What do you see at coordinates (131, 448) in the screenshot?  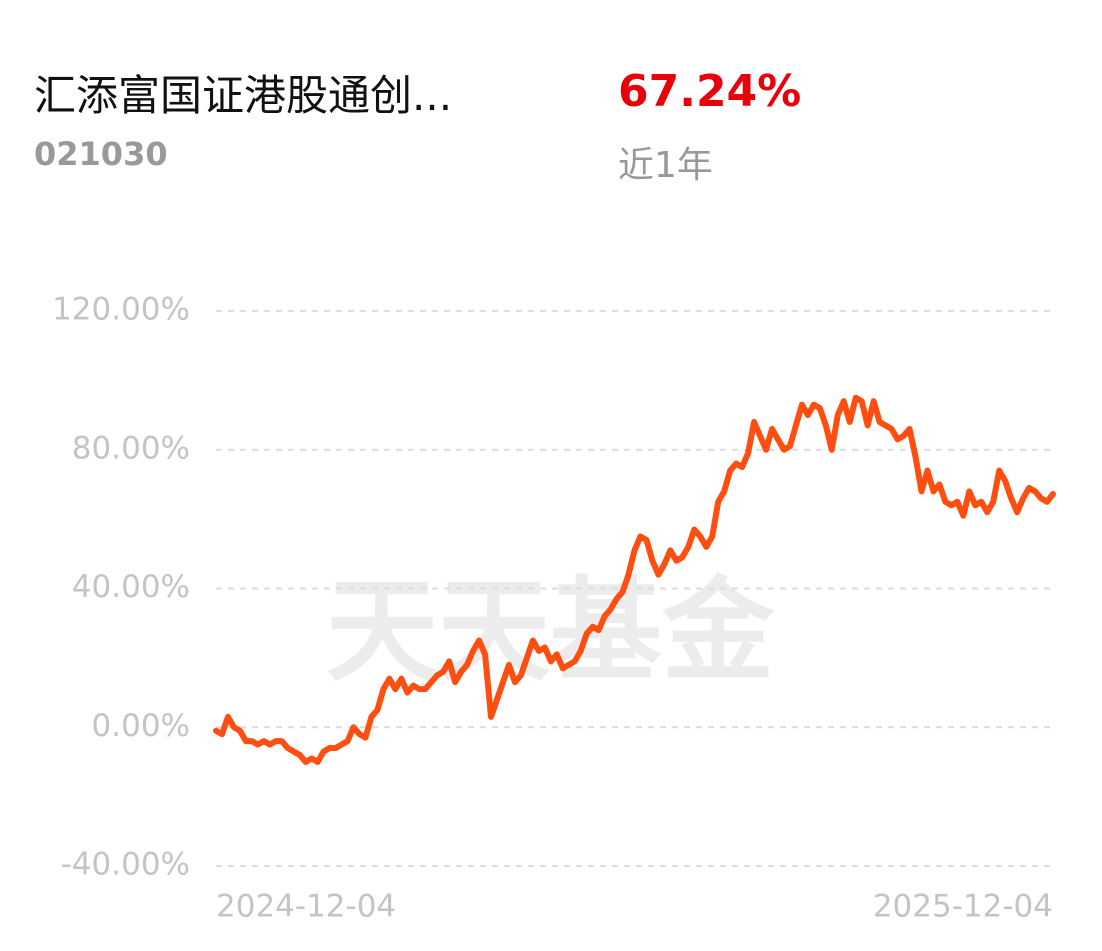 I see `y-tick-label: 80.00%` at bounding box center [131, 448].